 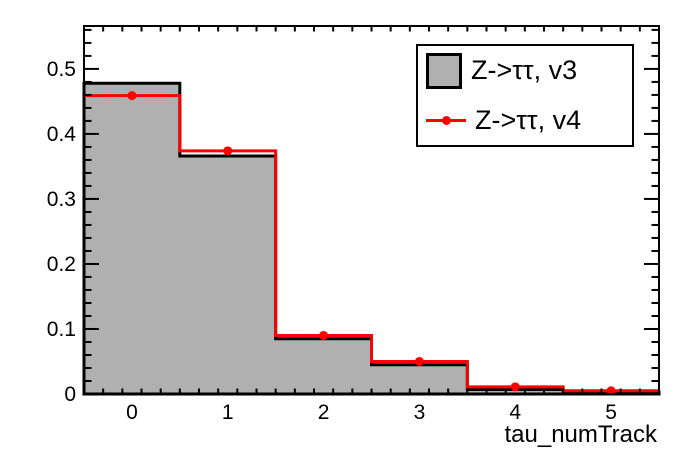 I want to click on v4-line-marker-icon, so click(x=446, y=120).